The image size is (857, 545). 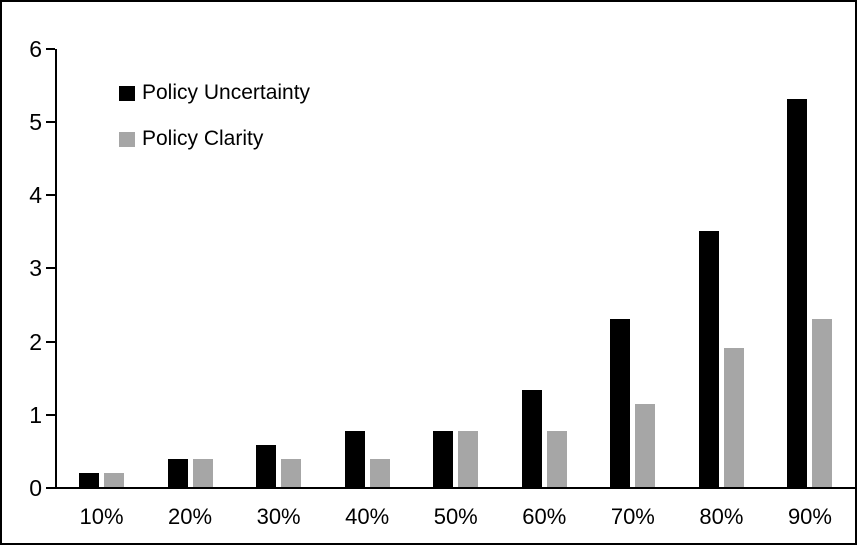 What do you see at coordinates (127, 93) in the screenshot?
I see `legend-swatch-policy-uncertainty` at bounding box center [127, 93].